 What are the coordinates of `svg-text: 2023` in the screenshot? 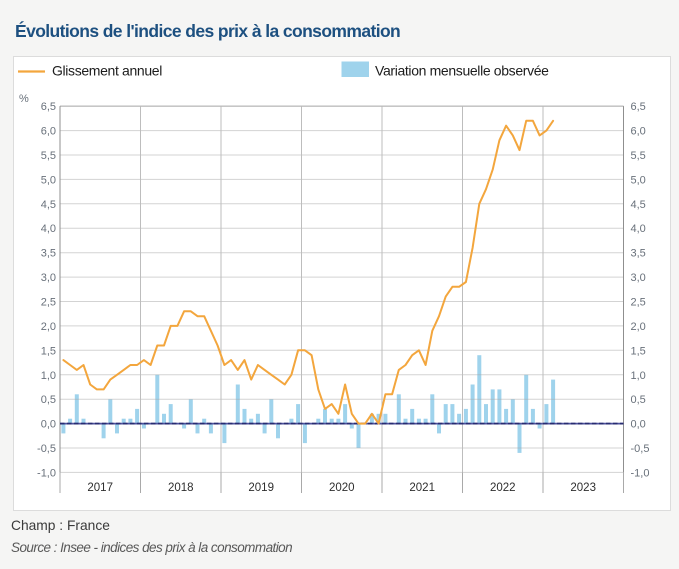 It's located at (583, 488).